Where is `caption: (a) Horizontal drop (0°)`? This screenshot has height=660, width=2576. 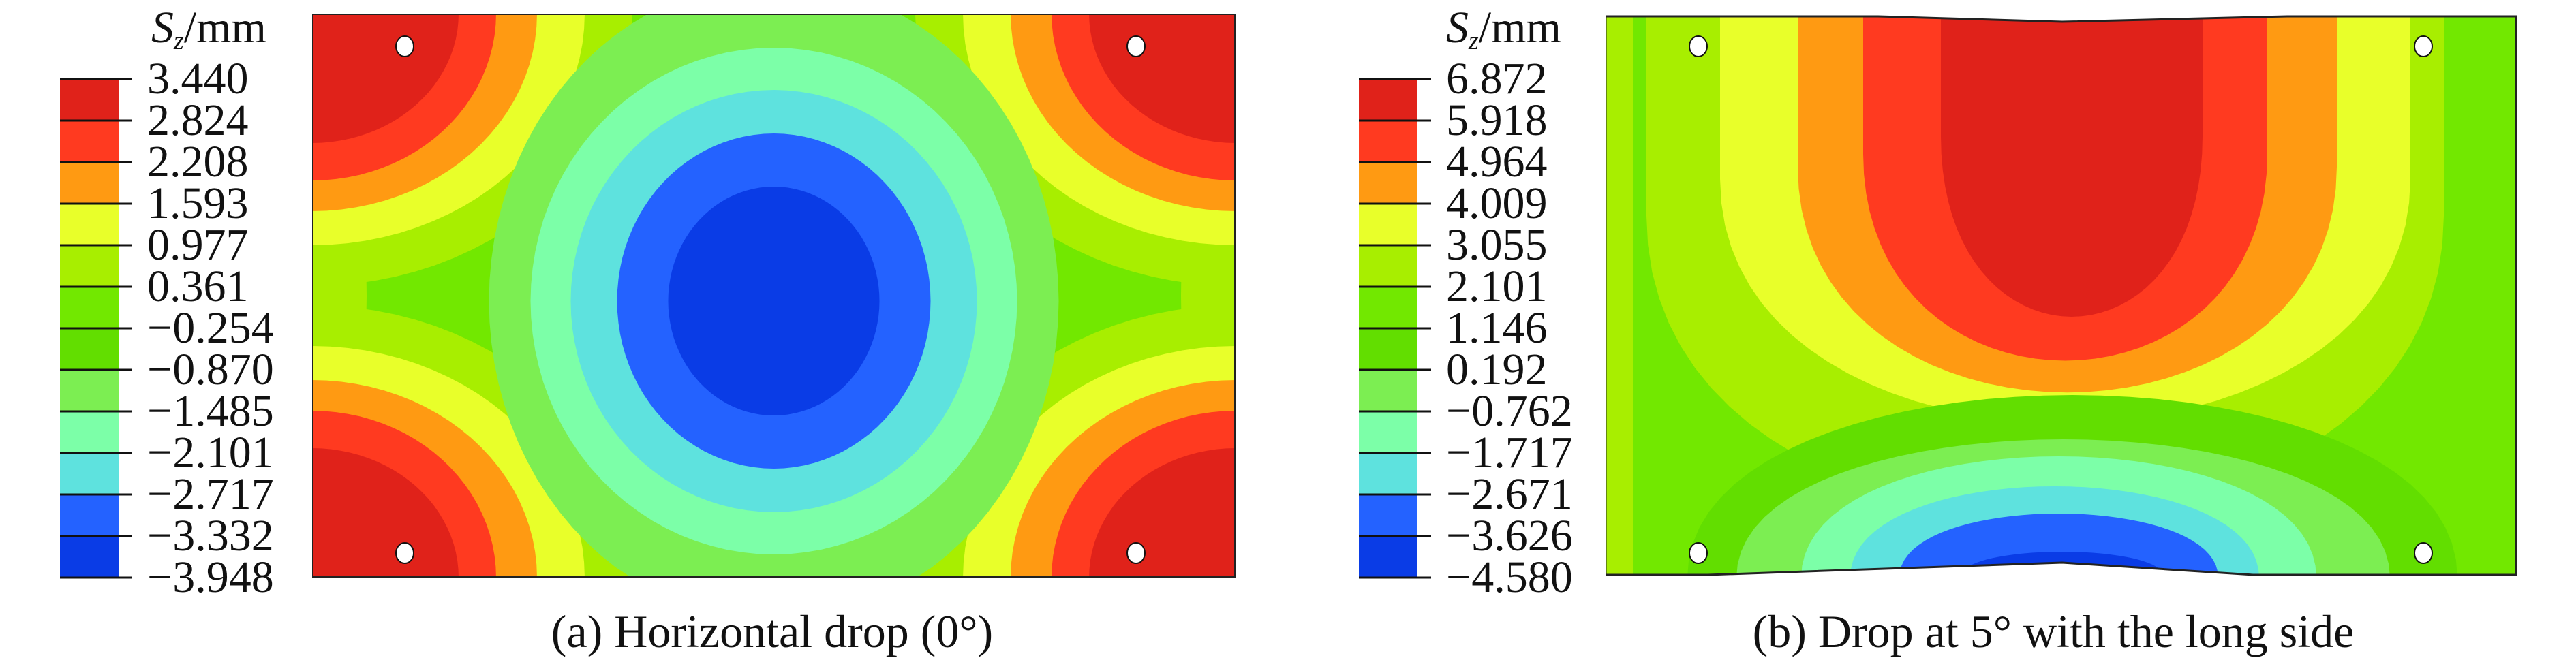 caption: (a) Horizontal drop (0°) is located at coordinates (772, 631).